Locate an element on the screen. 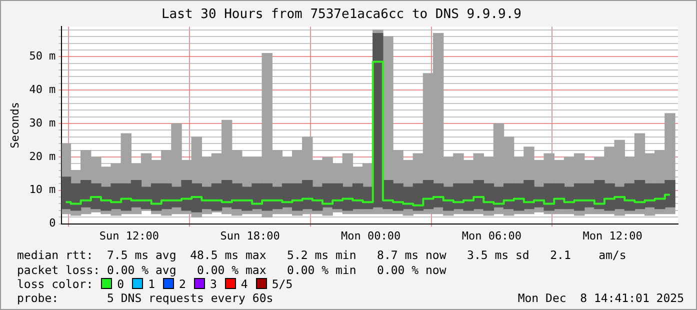 The height and width of the screenshot is (310, 697). y-tick-label: 50 m is located at coordinates (42, 56).